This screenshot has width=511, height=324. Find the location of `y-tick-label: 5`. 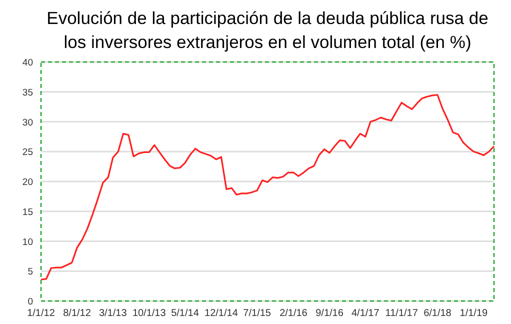

y-tick-label: 5 is located at coordinates (30, 272).